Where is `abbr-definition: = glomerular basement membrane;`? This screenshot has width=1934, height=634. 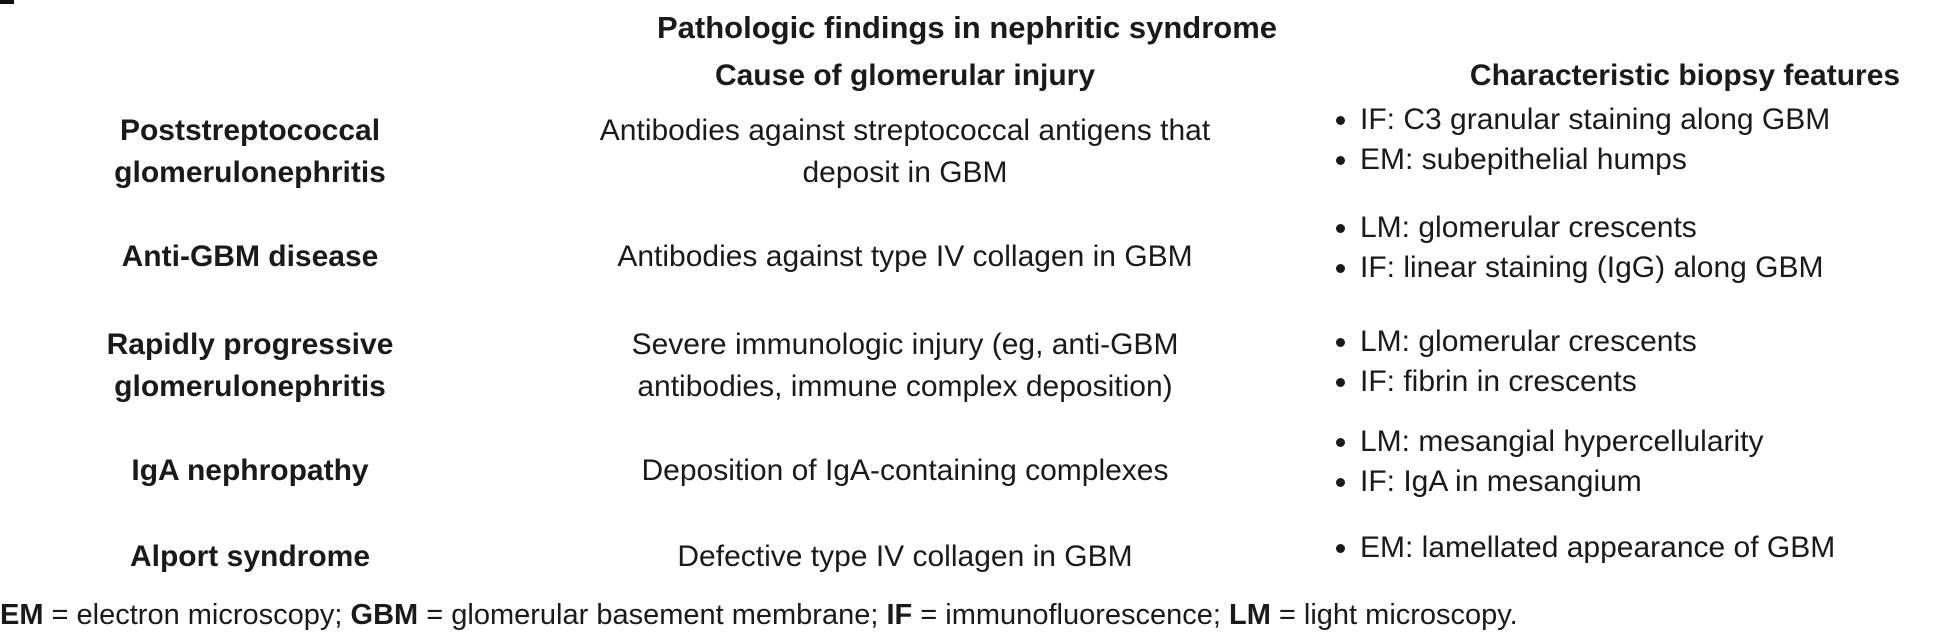
abbr-definition: = glomerular basement membrane; is located at coordinates (652, 615).